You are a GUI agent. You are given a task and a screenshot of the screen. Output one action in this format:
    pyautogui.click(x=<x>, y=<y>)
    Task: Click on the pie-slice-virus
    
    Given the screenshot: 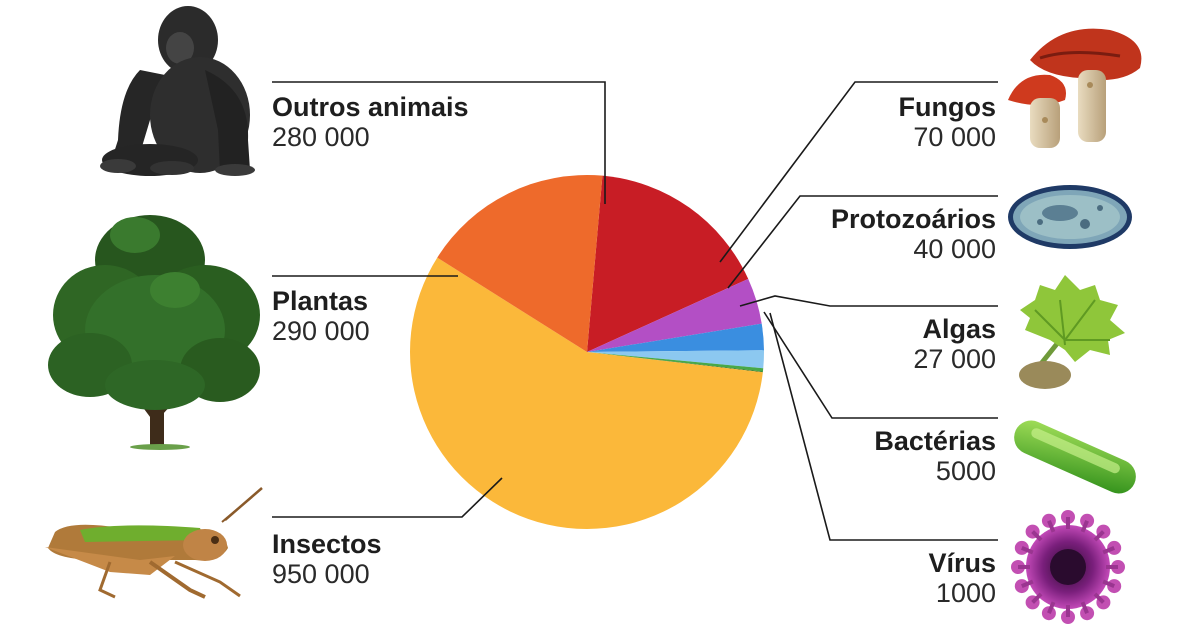 What is the action you would take?
    pyautogui.click(x=675, y=362)
    